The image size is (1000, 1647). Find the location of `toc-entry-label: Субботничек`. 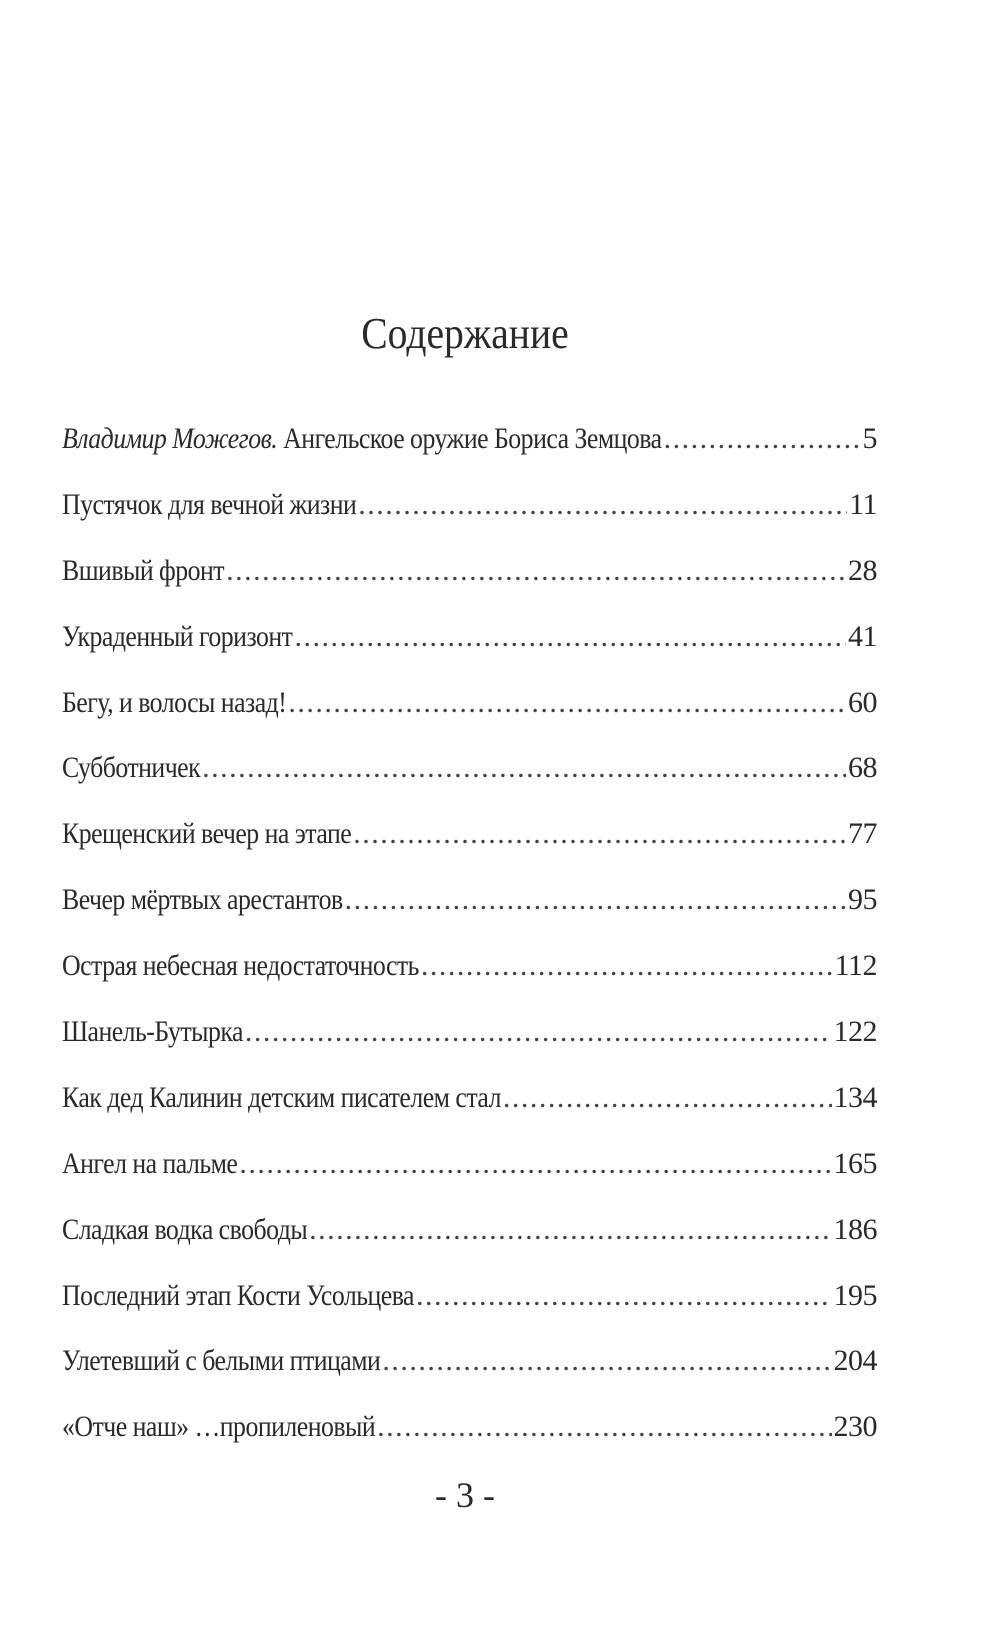

toc-entry-label: Субботничек is located at coordinates (131, 768).